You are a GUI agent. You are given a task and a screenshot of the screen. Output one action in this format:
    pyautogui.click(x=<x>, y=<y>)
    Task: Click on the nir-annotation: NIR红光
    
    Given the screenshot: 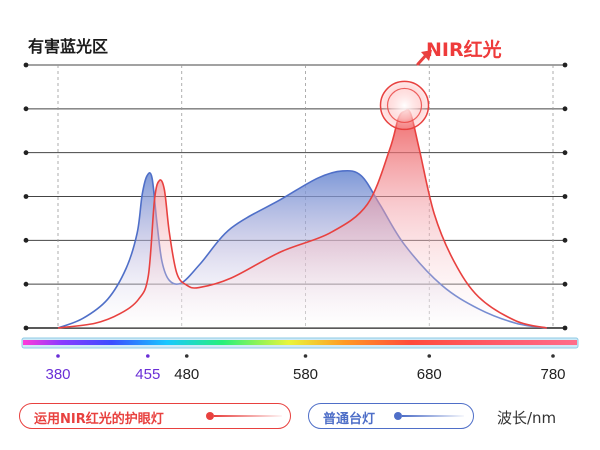 What is the action you would take?
    pyautogui.click(x=464, y=50)
    